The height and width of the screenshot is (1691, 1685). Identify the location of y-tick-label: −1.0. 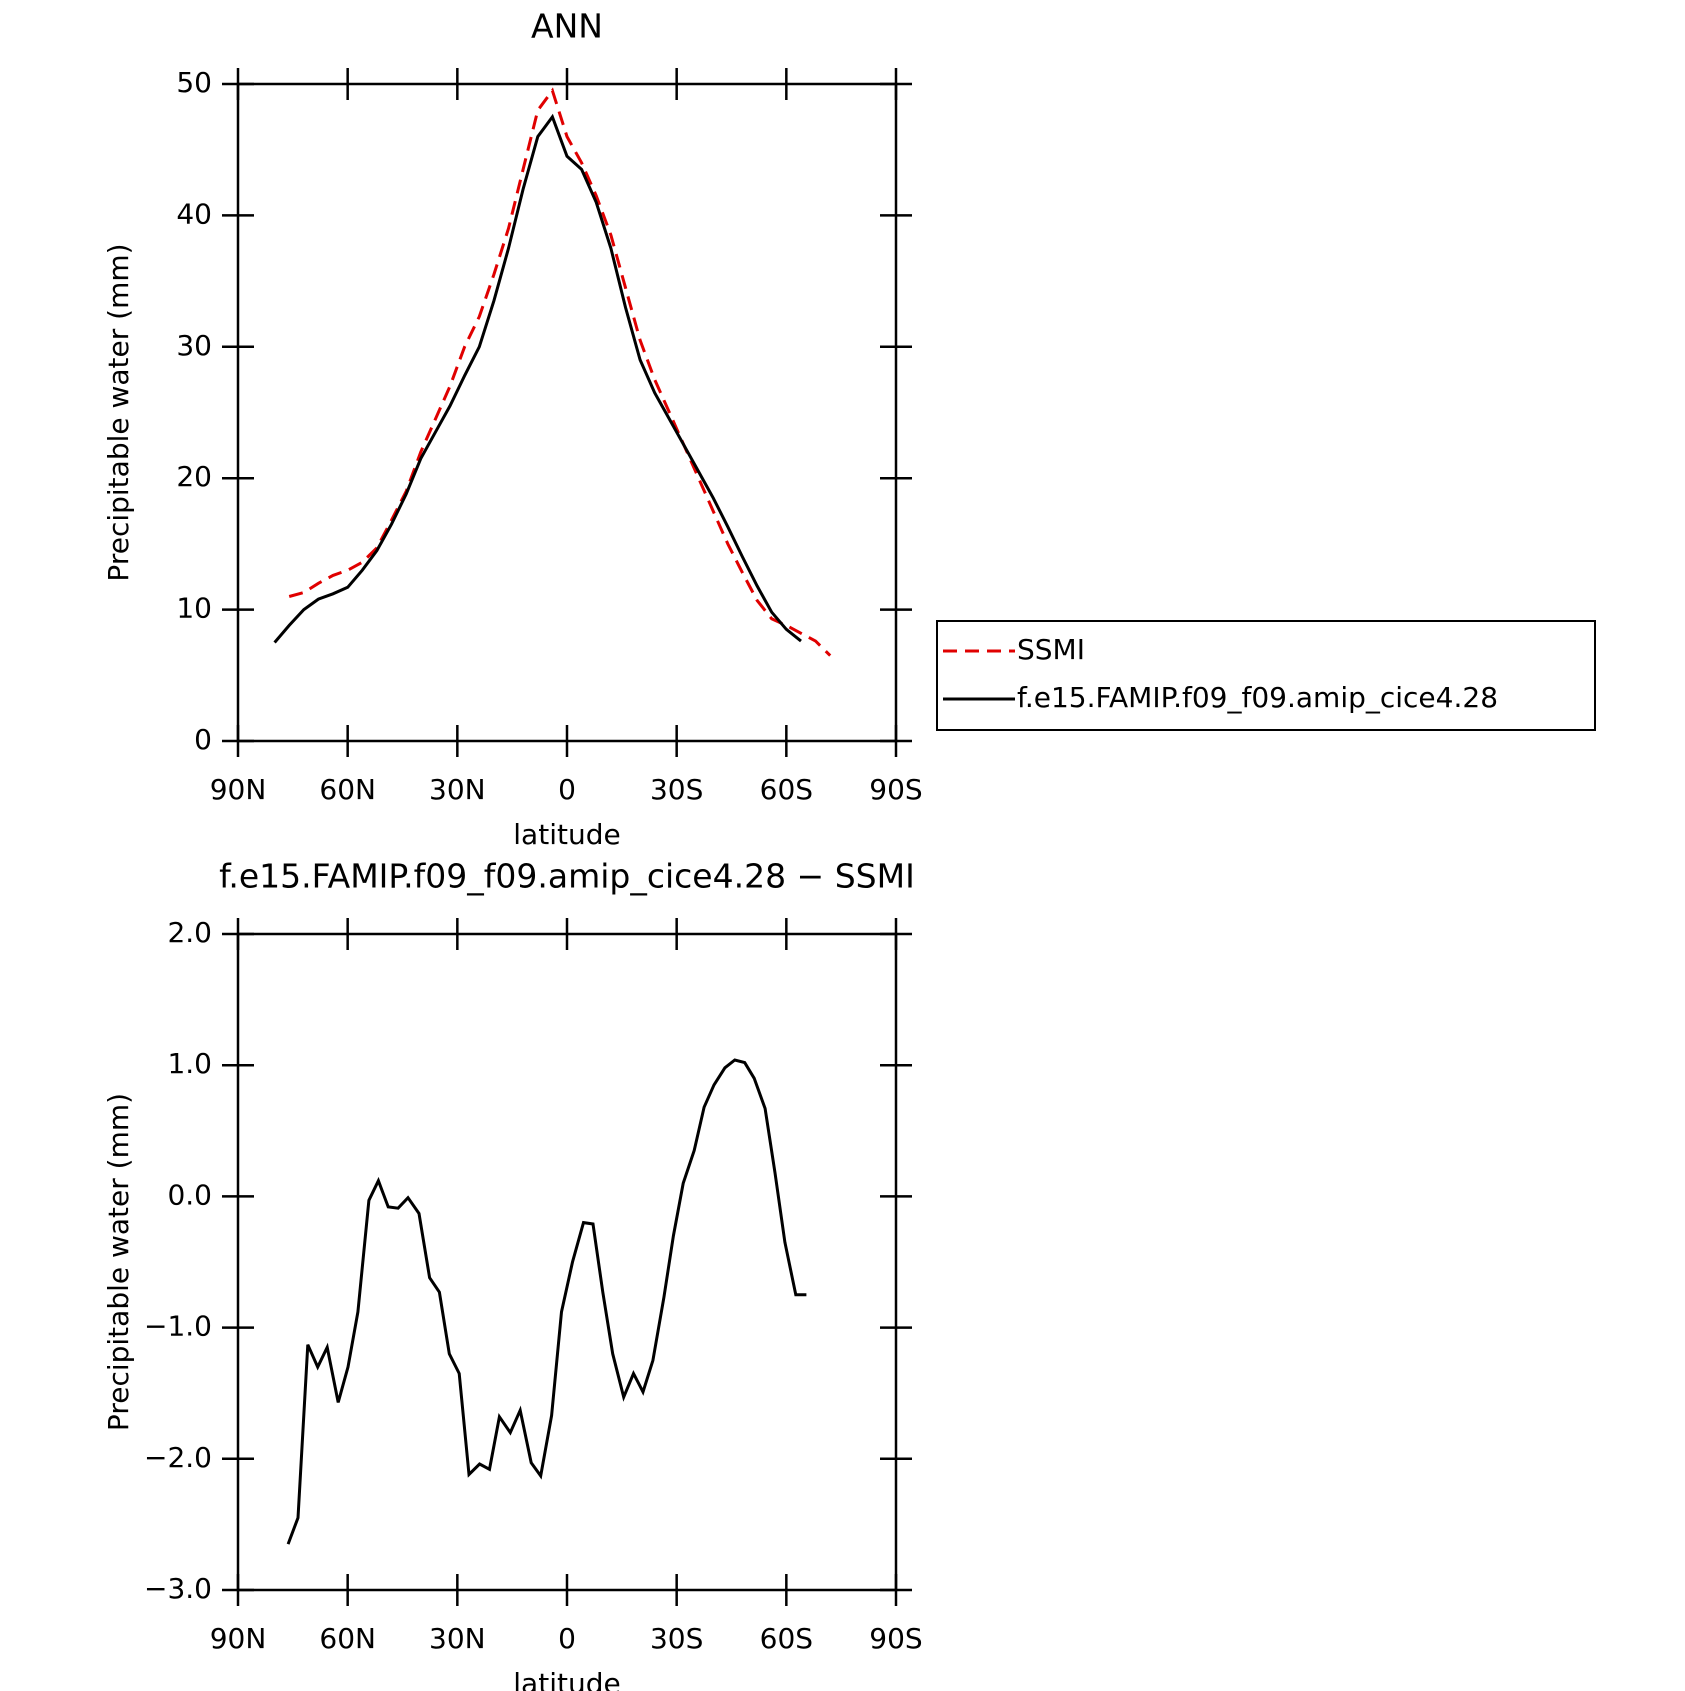
(178, 1326).